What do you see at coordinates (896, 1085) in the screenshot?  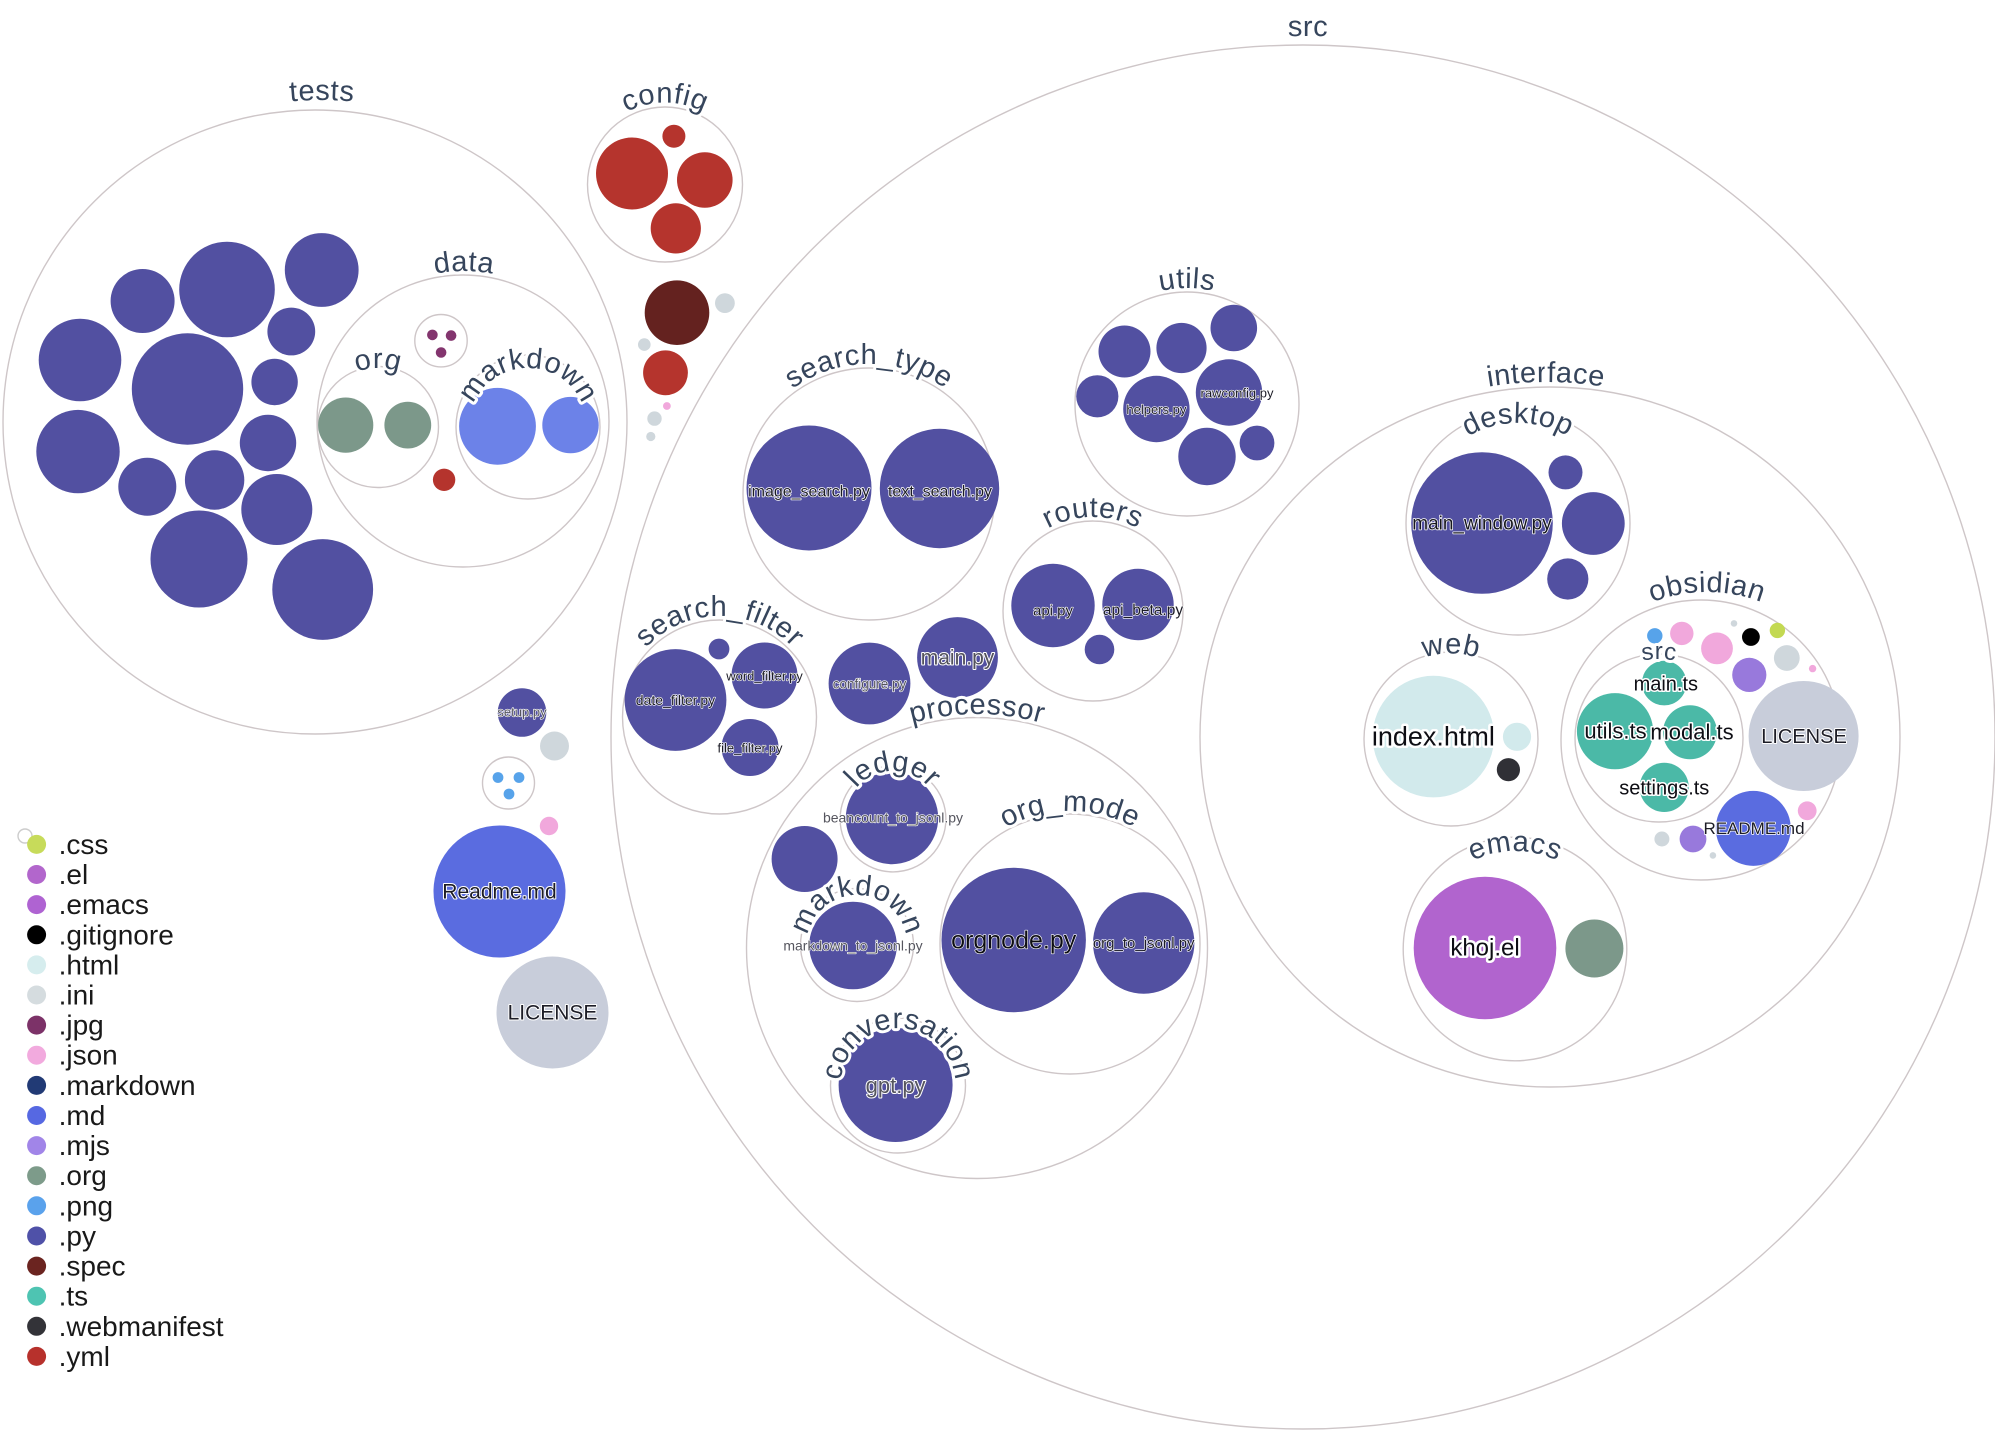 I see `svg-text: gpt.py` at bounding box center [896, 1085].